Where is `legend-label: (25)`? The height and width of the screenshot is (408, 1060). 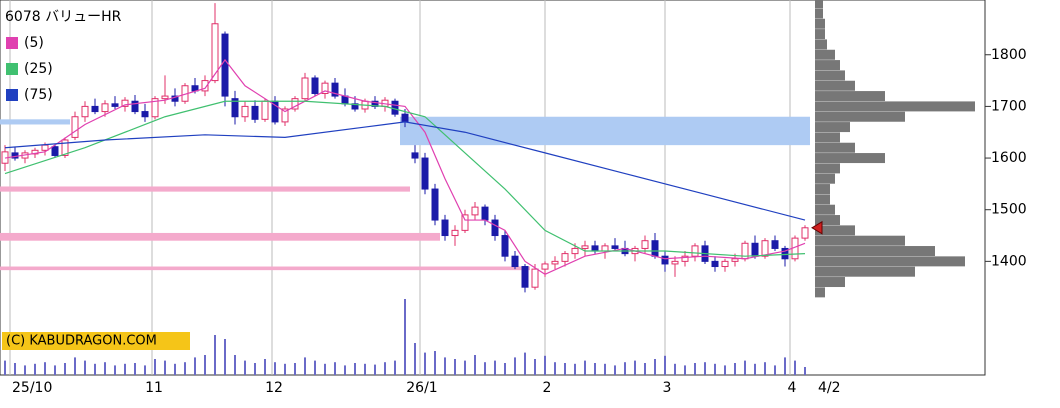
legend-label: (25) is located at coordinates (38, 69).